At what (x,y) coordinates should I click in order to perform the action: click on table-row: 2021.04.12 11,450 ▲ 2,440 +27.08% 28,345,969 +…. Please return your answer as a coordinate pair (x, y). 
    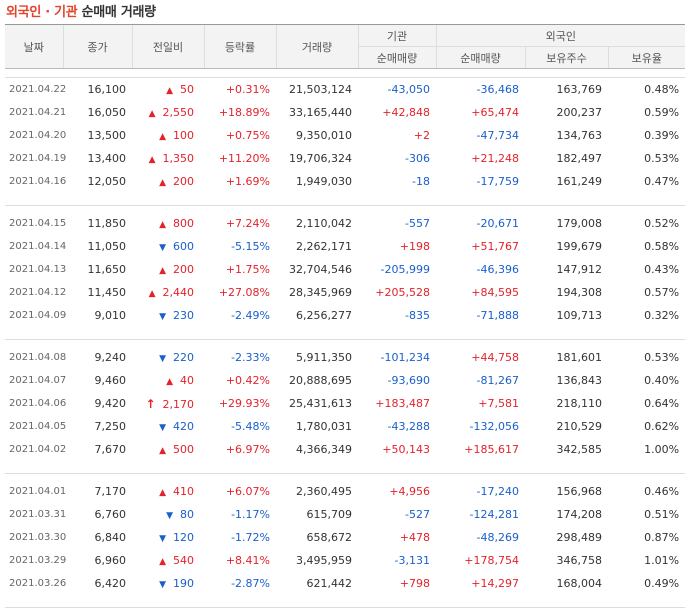
    Looking at the image, I should click on (345, 292).